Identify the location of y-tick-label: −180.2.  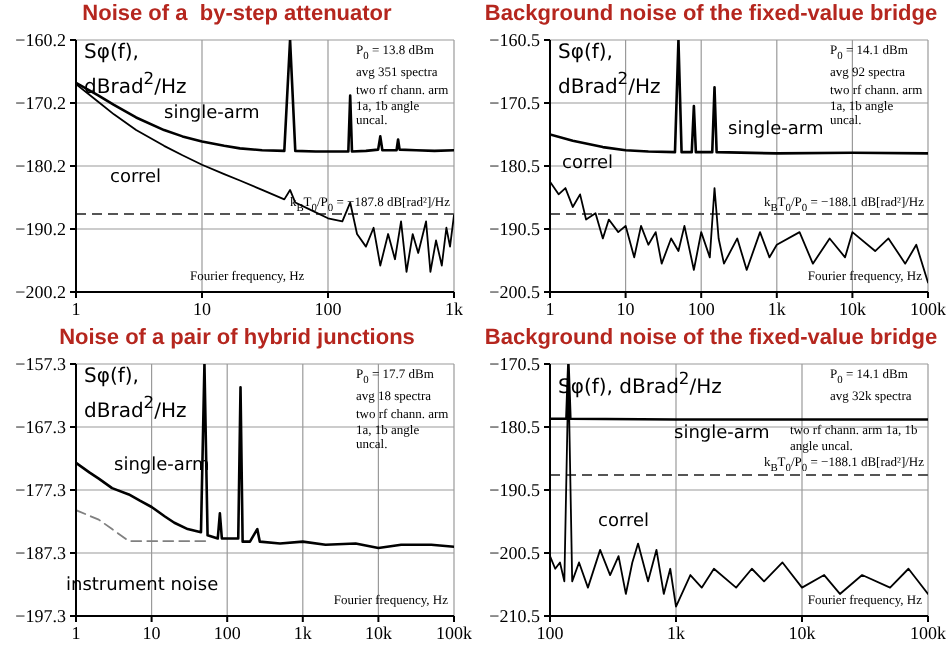
(40, 166).